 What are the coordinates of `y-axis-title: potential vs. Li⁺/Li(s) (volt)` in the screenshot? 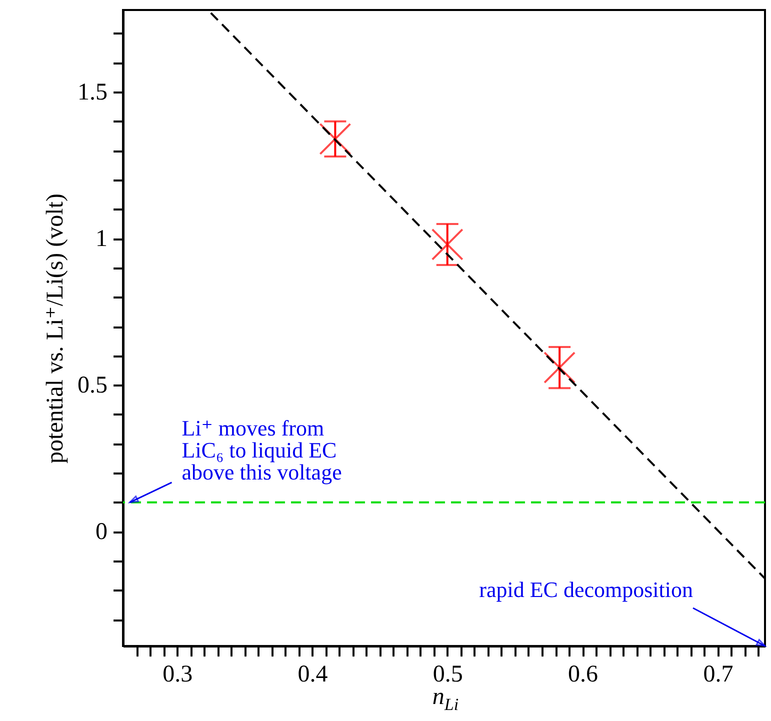 It's located at (55, 329).